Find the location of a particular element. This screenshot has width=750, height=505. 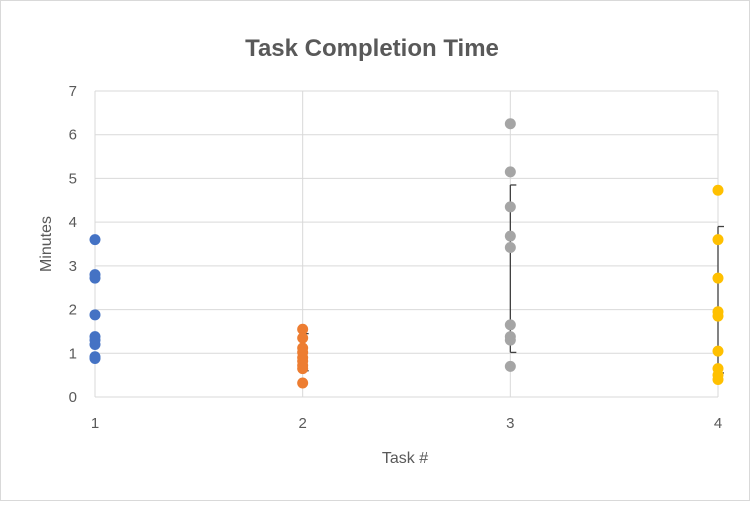

y-axis-label: Minutes is located at coordinates (46, 244).